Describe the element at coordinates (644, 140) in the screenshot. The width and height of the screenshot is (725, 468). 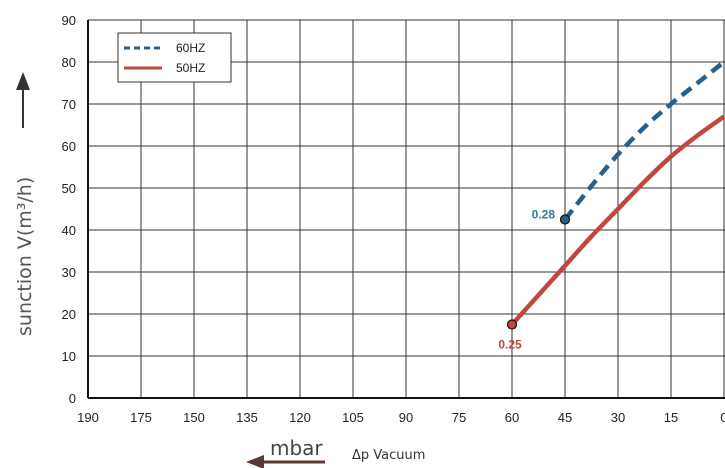
I see `series-line-60hz` at that location.